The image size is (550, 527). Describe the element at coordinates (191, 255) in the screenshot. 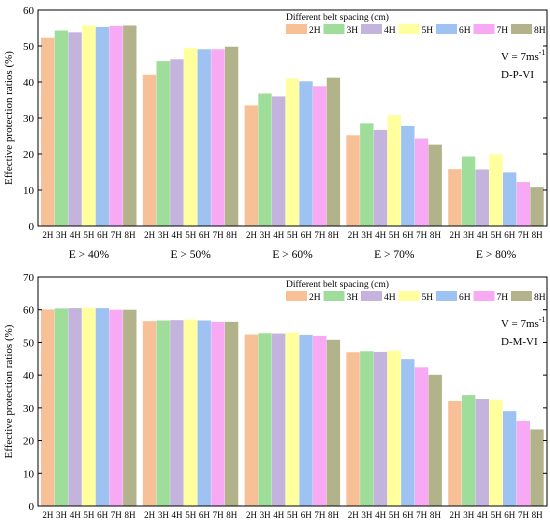

I see `group-label: E > 50%` at that location.